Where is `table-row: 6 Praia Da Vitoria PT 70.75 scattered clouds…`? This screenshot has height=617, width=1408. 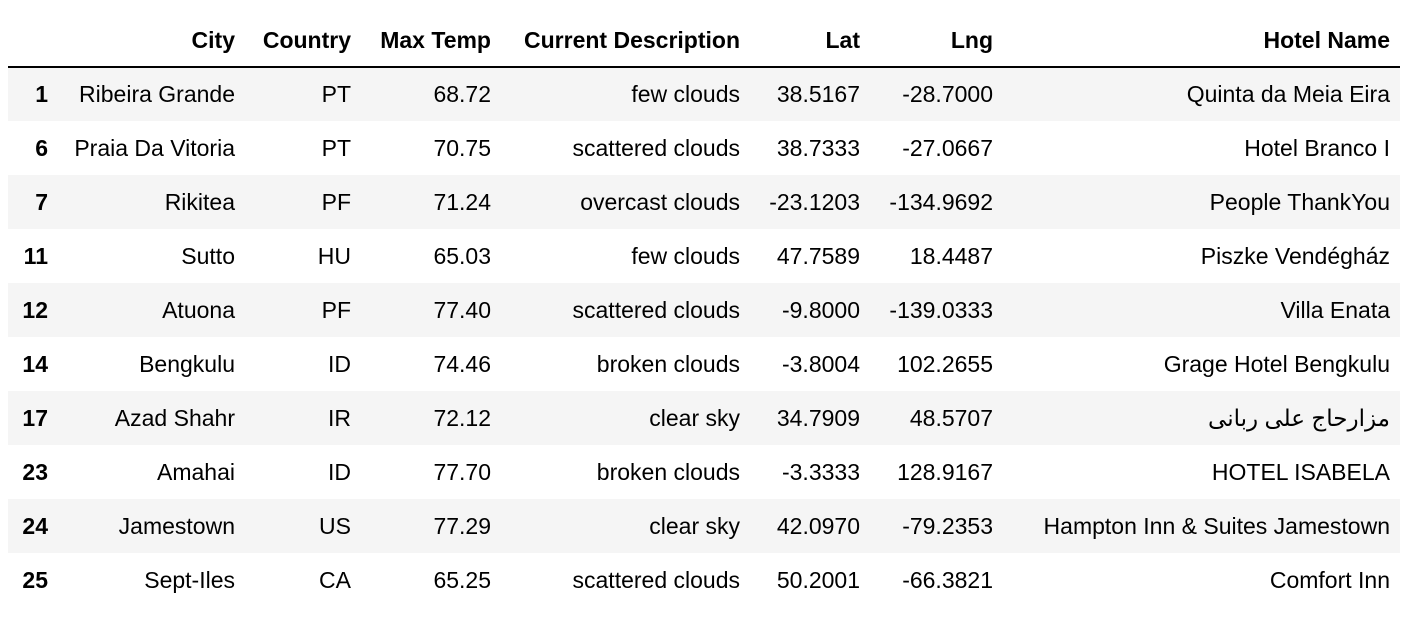 table-row: 6 Praia Da Vitoria PT 70.75 scattered clouds… is located at coordinates (704, 148).